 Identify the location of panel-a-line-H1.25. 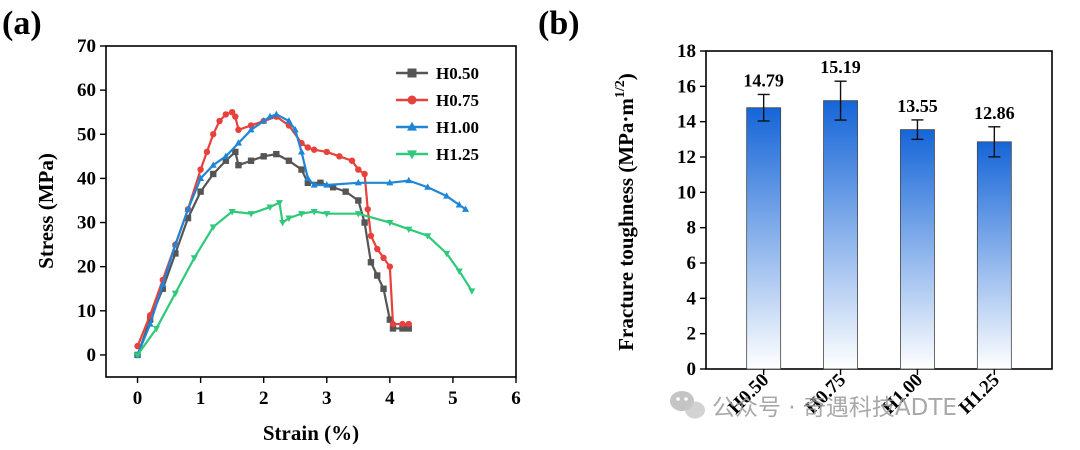
(304, 278).